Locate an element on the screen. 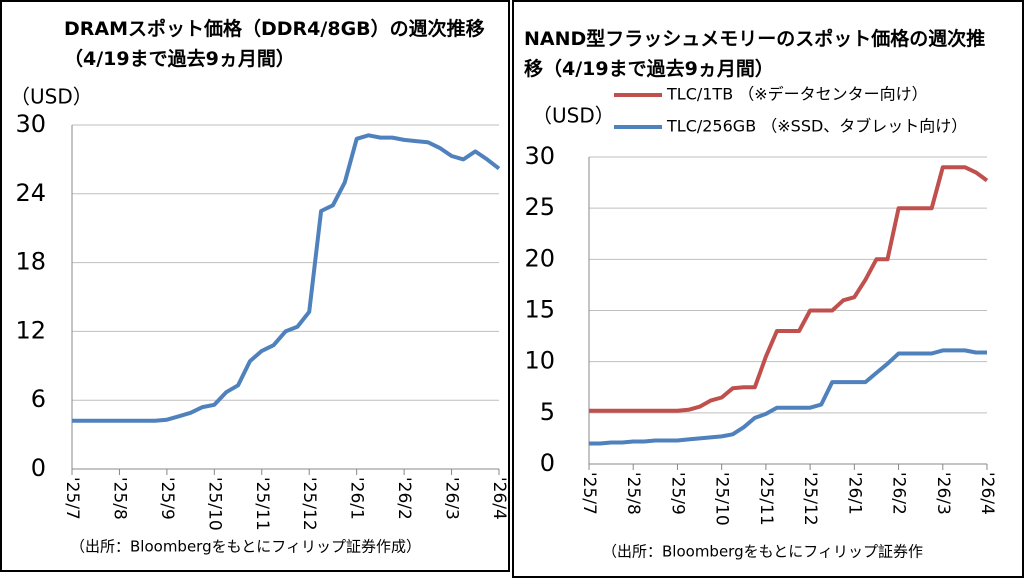  legend-label: TLC/256GB （※SSD、タブレット向け） is located at coordinates (816, 126).